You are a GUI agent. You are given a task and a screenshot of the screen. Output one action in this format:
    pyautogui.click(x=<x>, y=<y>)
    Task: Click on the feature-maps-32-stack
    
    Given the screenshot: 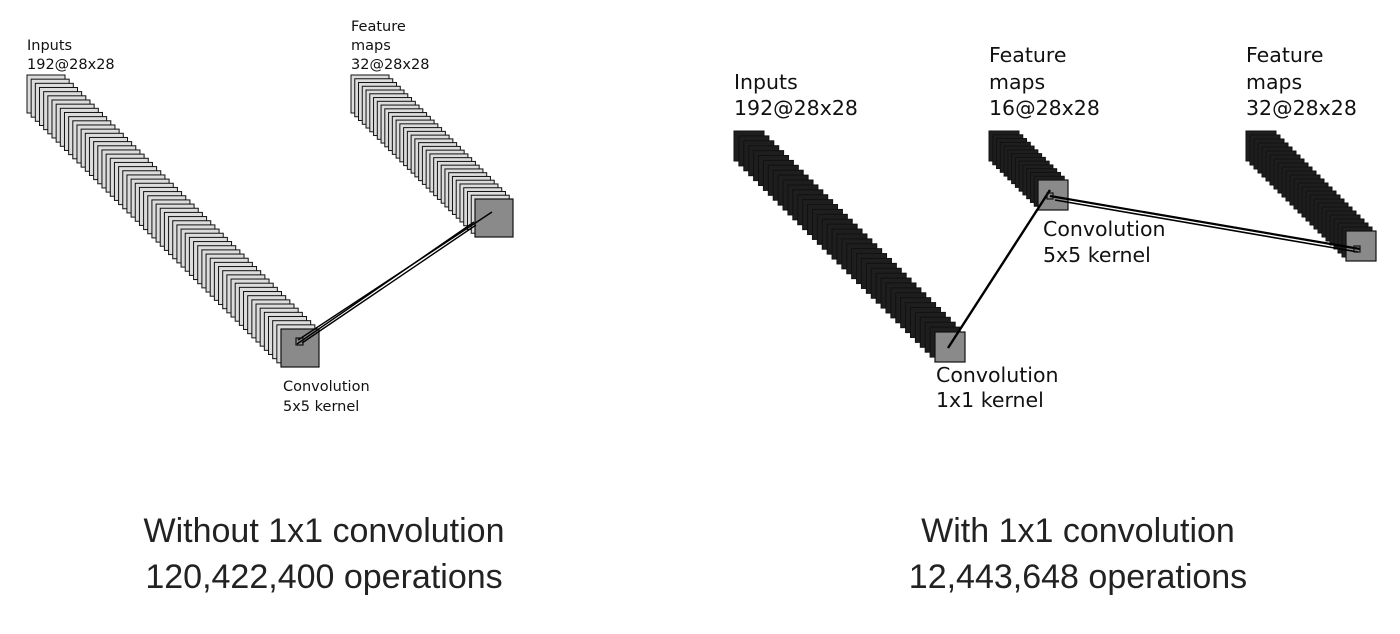 What is the action you would take?
    pyautogui.click(x=1311, y=196)
    